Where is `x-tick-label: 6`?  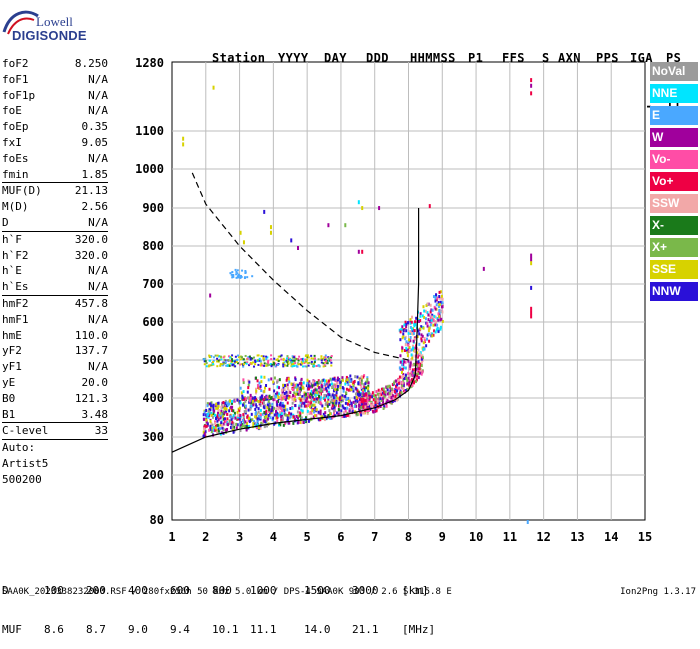
x-tick-label: 6 is located at coordinates (340, 537).